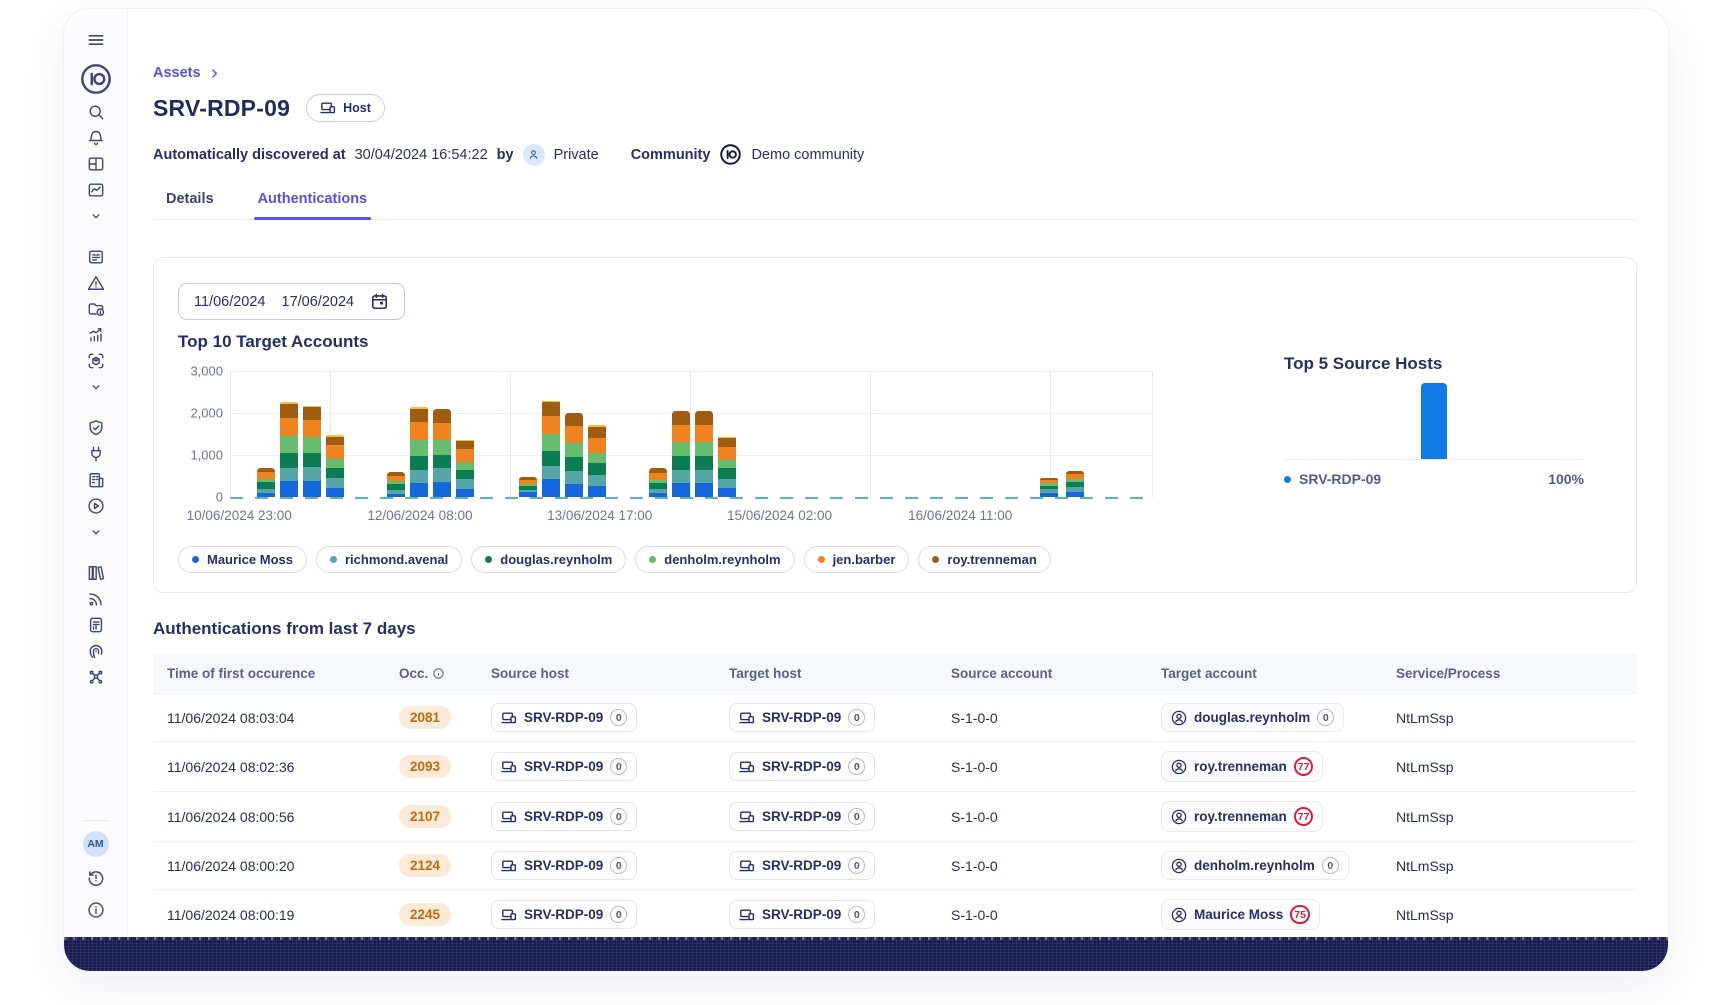 The width and height of the screenshot is (1732, 1005). What do you see at coordinates (431, 674) in the screenshot?
I see `col-occ: Occ.` at bounding box center [431, 674].